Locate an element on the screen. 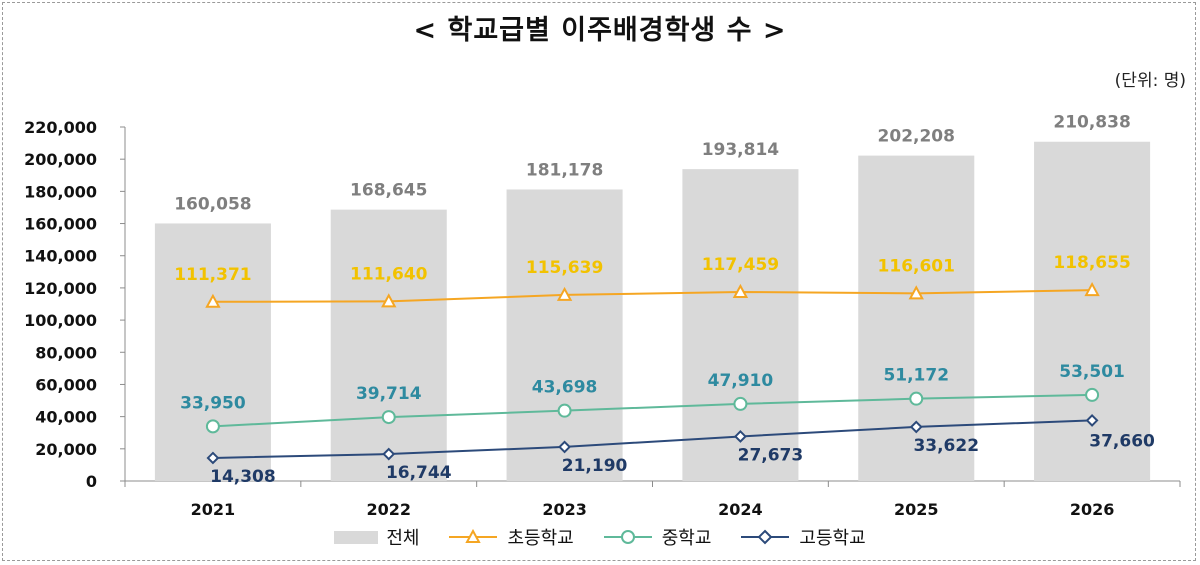 The height and width of the screenshot is (565, 1200). y-tick-label: 100,000 is located at coordinates (60, 320).